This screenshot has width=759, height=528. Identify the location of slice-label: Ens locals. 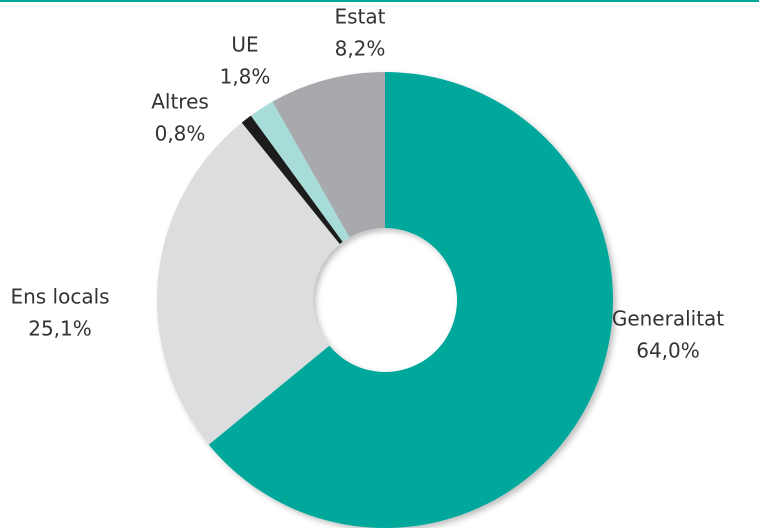
(59, 297).